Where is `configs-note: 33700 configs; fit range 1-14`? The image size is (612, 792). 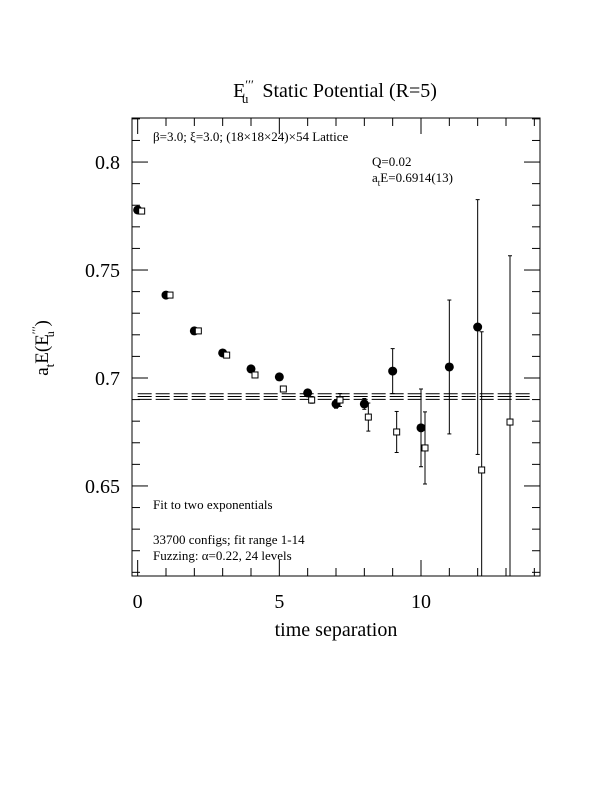 configs-note: 33700 configs; fit range 1-14 is located at coordinates (229, 539).